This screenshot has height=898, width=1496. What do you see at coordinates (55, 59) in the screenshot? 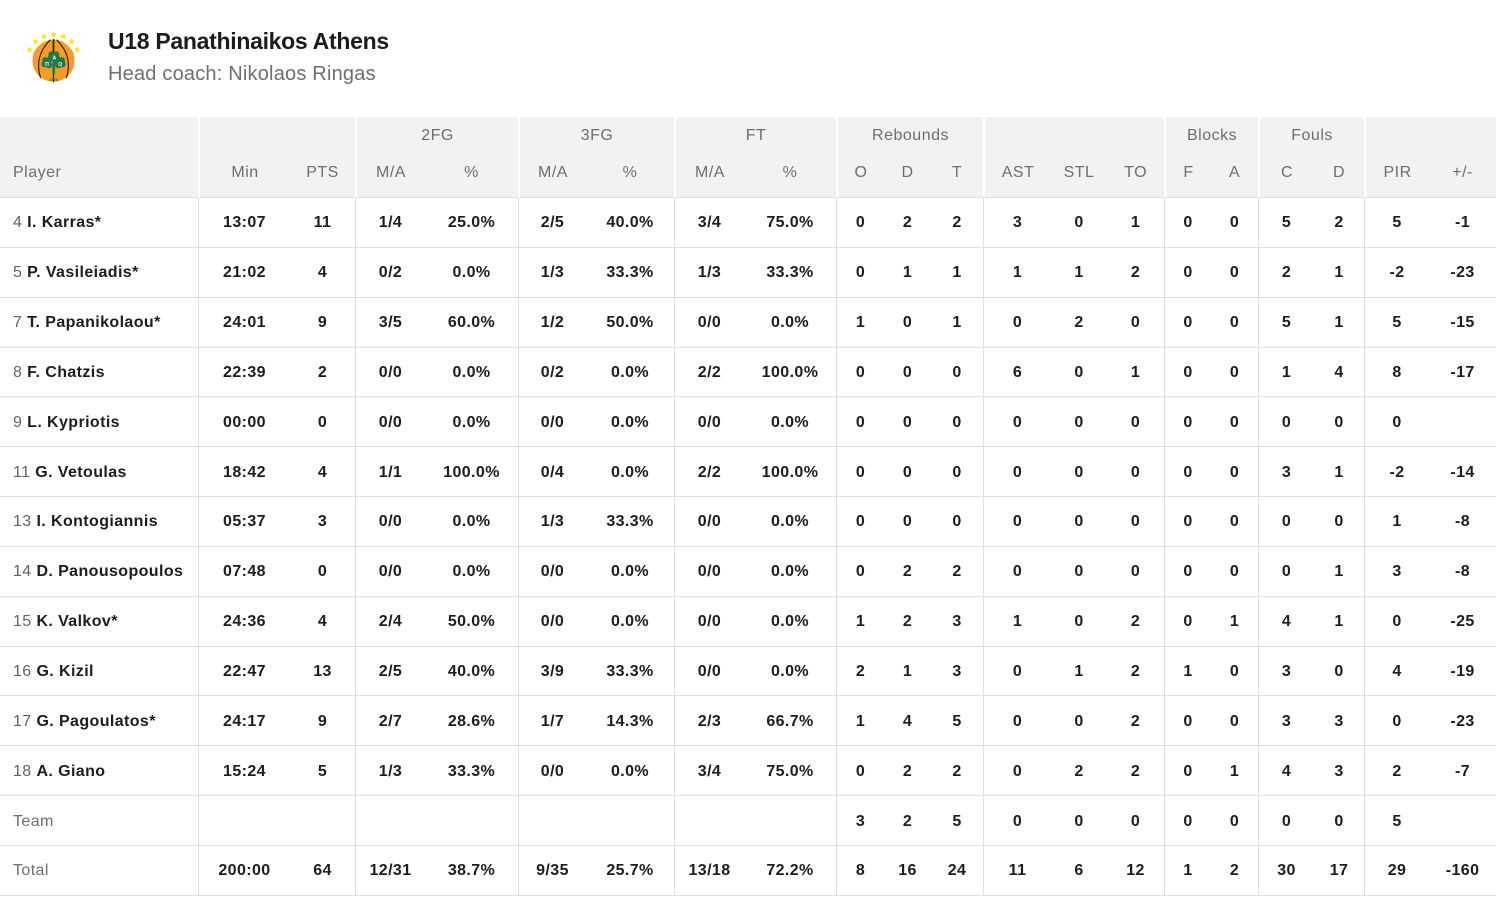
I see `svg-text: Α` at bounding box center [55, 59].